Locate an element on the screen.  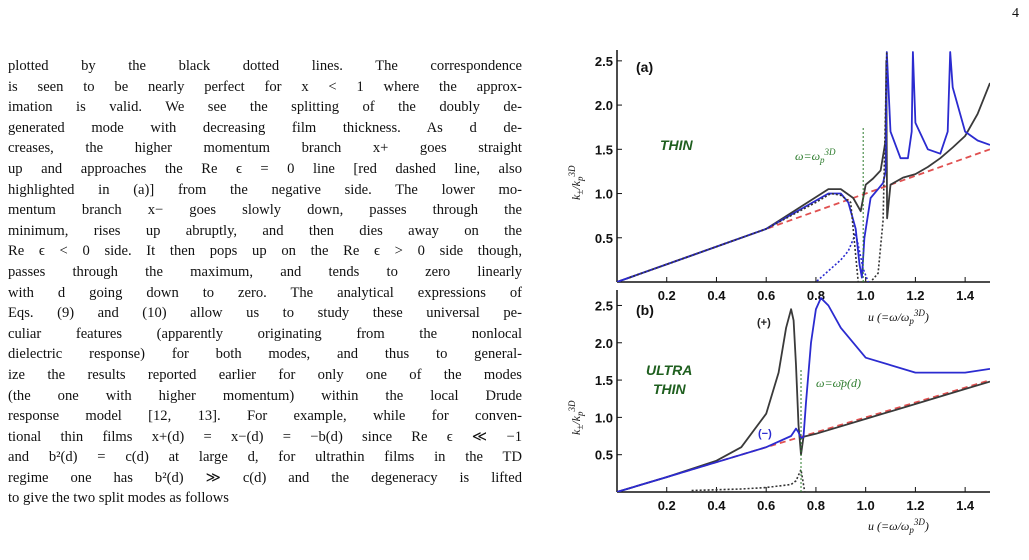
panel-b-series is located at coordinates (803, 394).